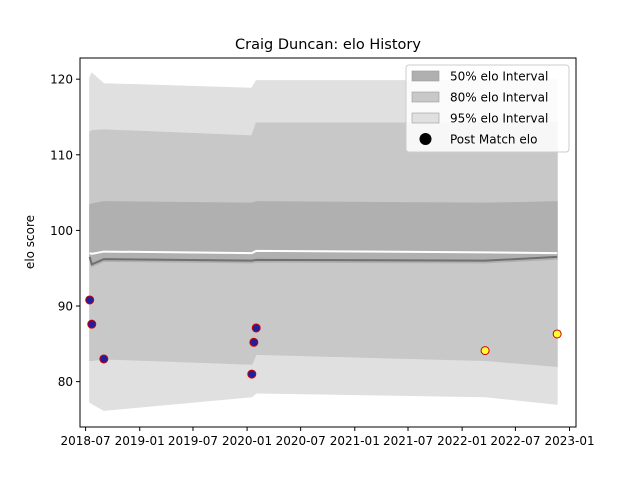 Image resolution: width=640 pixels, height=480 pixels. Describe the element at coordinates (515, 441) in the screenshot. I see `x-tick-label: 2022-07` at that location.